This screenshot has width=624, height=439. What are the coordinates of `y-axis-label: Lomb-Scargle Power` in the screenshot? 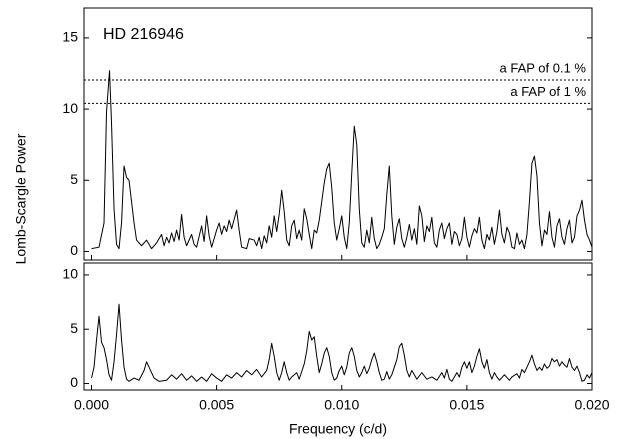 It's located at (21, 198).